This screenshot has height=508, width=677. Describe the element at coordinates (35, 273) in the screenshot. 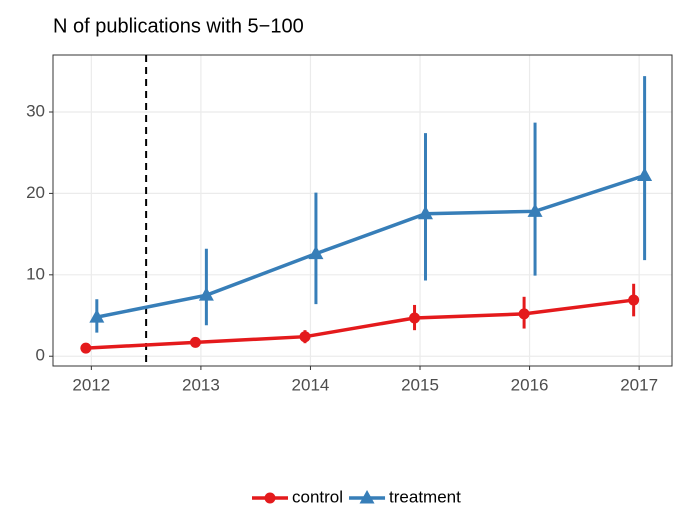

I see `y-tick-label: 10` at that location.